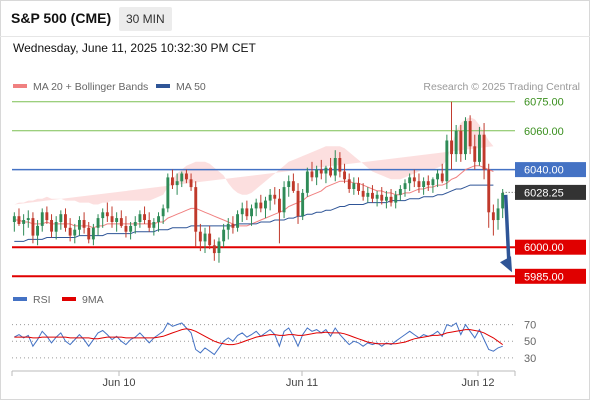  Describe the element at coordinates (93, 300) in the screenshot. I see `legend-label-rsi-ma: 9MA` at that location.